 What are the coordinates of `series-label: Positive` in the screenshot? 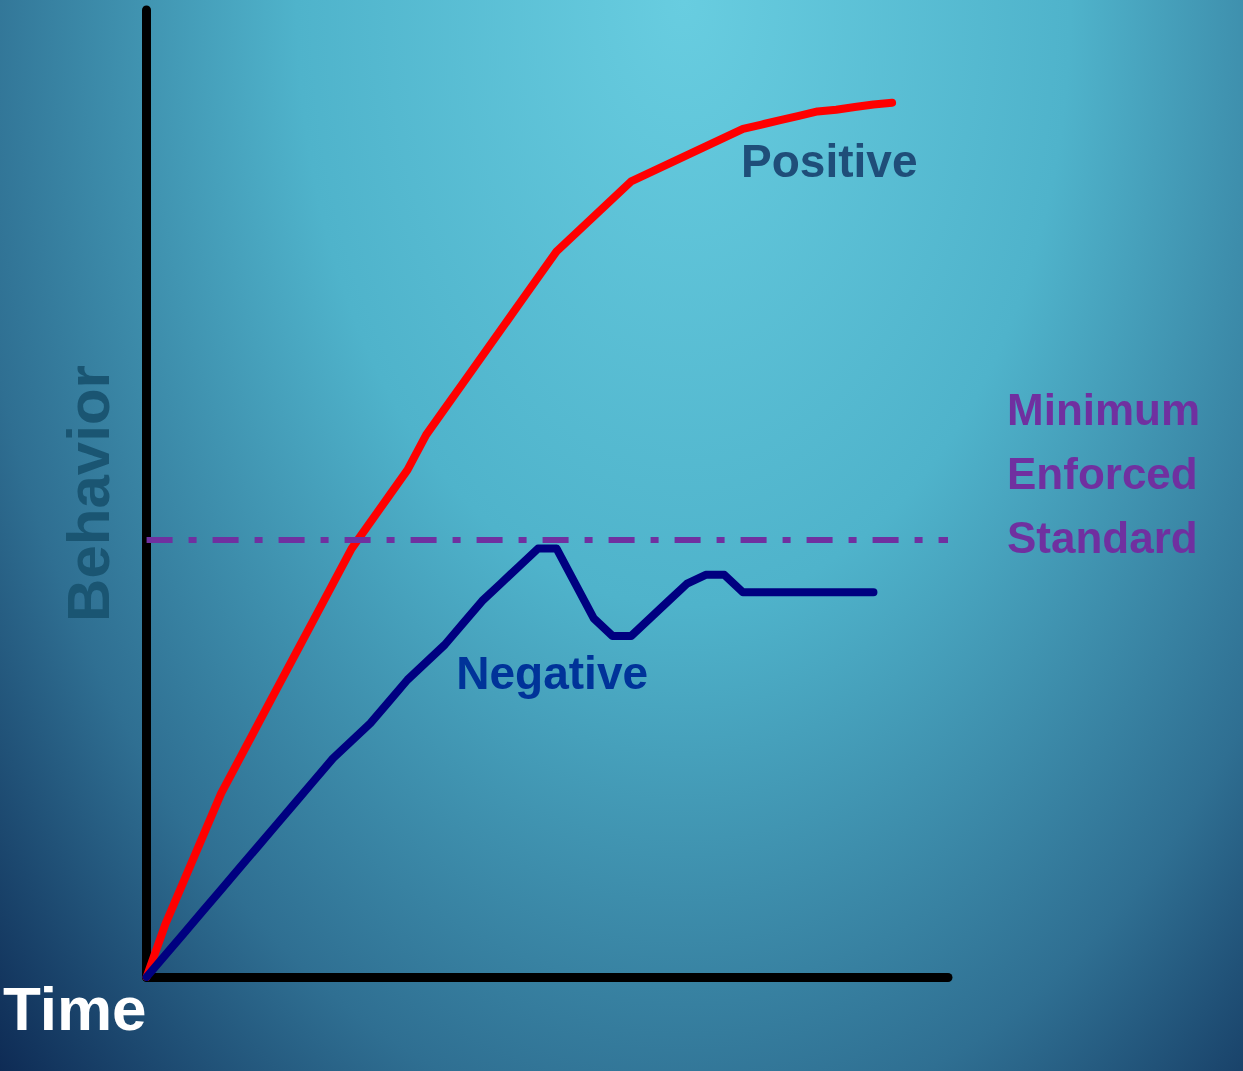 It's located at (829, 161).